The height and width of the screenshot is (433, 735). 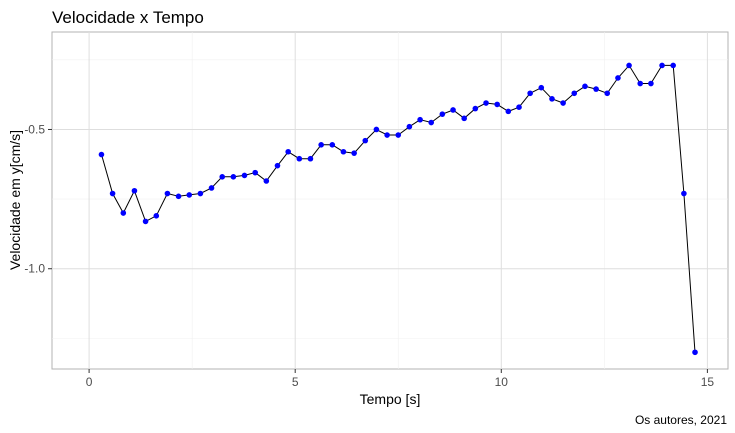 I want to click on chart-caption: Os autores, 2021, so click(x=681, y=420).